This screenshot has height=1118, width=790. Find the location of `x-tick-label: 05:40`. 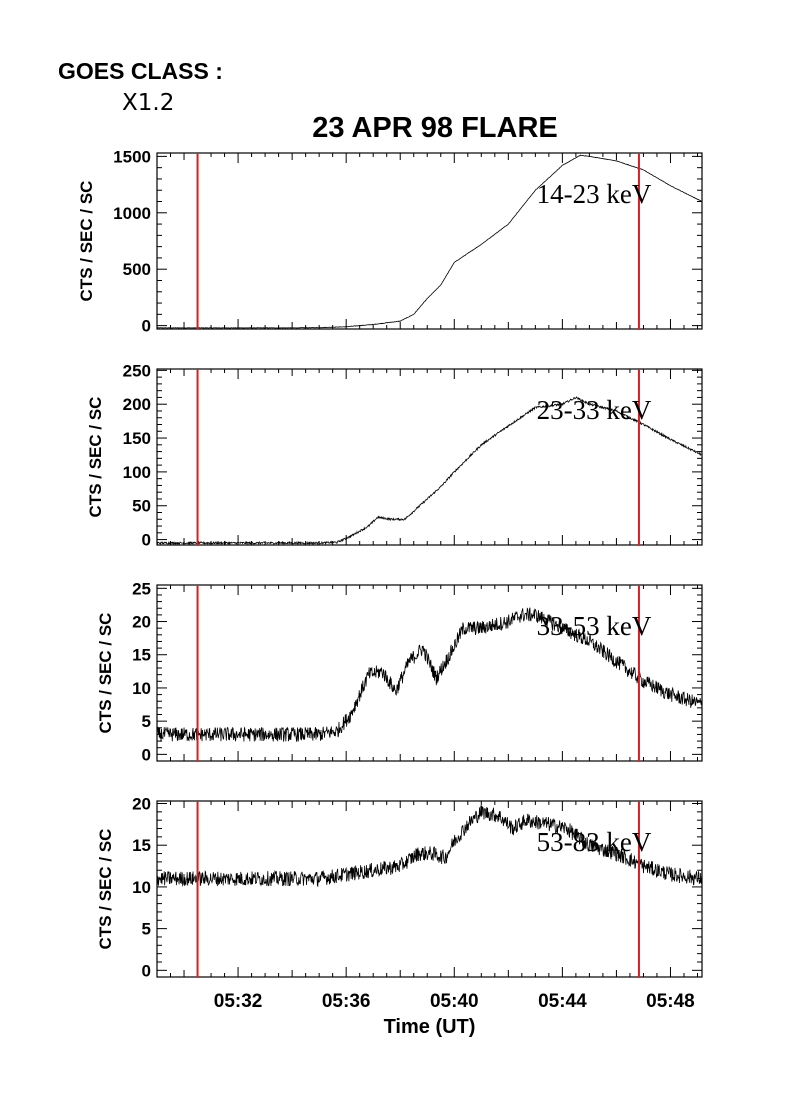

x-tick-label: 05:40 is located at coordinates (454, 1001).